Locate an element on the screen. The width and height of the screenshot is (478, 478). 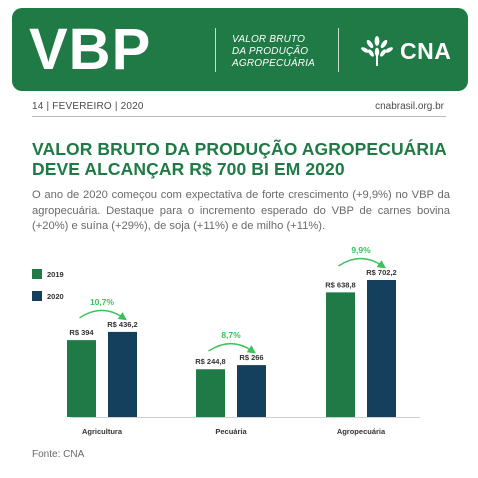
bar-2020-pecuária is located at coordinates (251, 391).